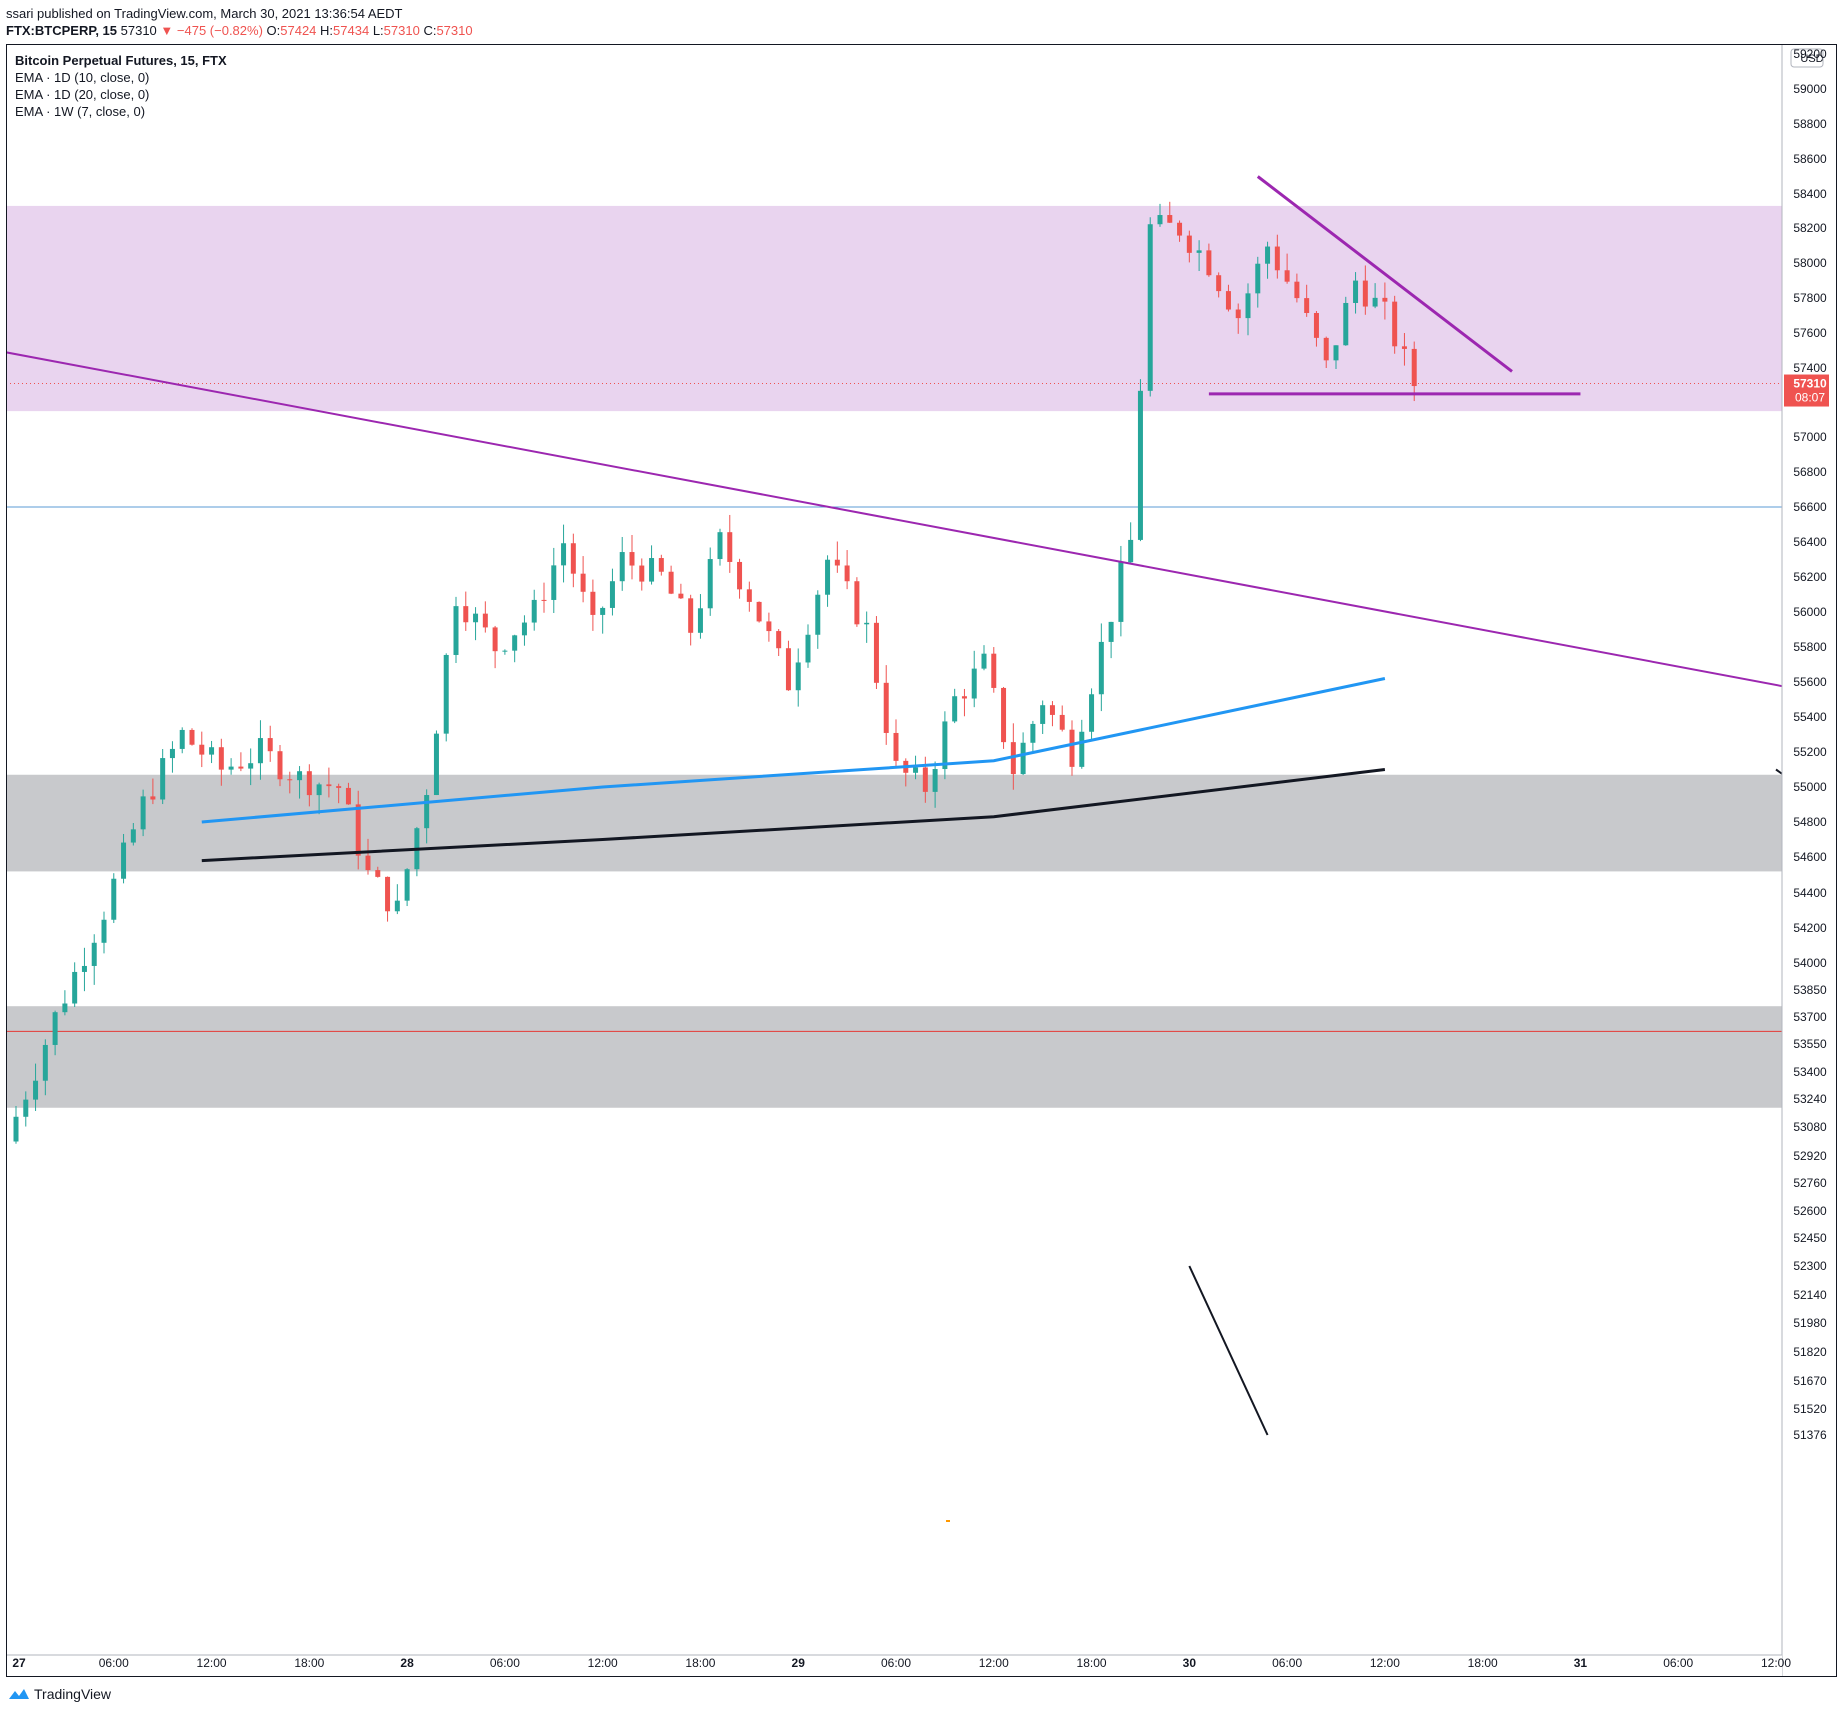  Describe the element at coordinates (1810, 194) in the screenshot. I see `price-axis-tick: 58400` at that location.